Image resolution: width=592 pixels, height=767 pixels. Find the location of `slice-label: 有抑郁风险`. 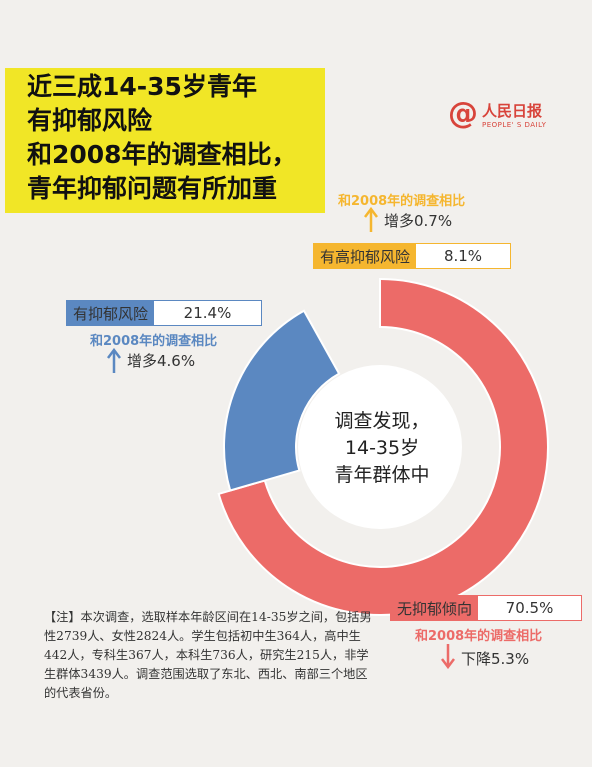

slice-label: 有抑郁风险 is located at coordinates (111, 313).